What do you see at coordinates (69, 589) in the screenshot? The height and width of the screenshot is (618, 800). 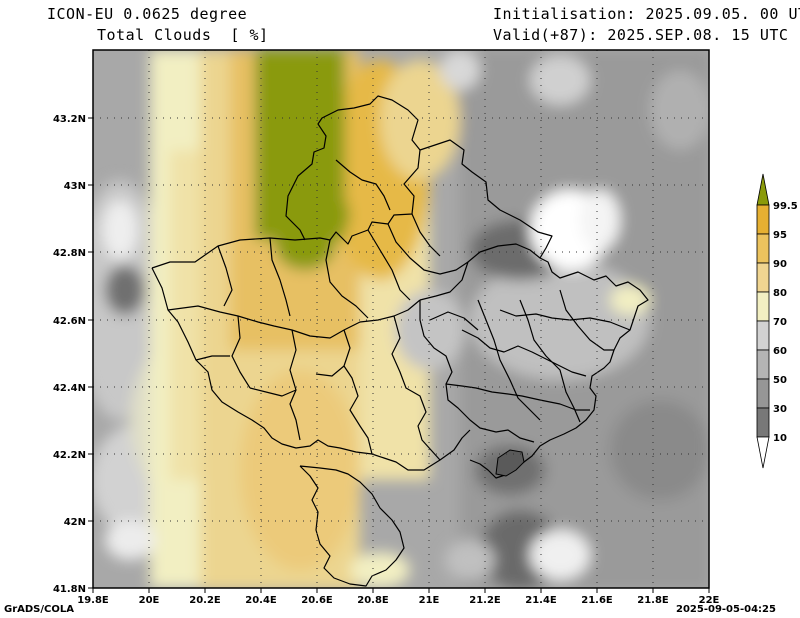 I see `y-tick-label: 41.8N` at bounding box center [69, 589].